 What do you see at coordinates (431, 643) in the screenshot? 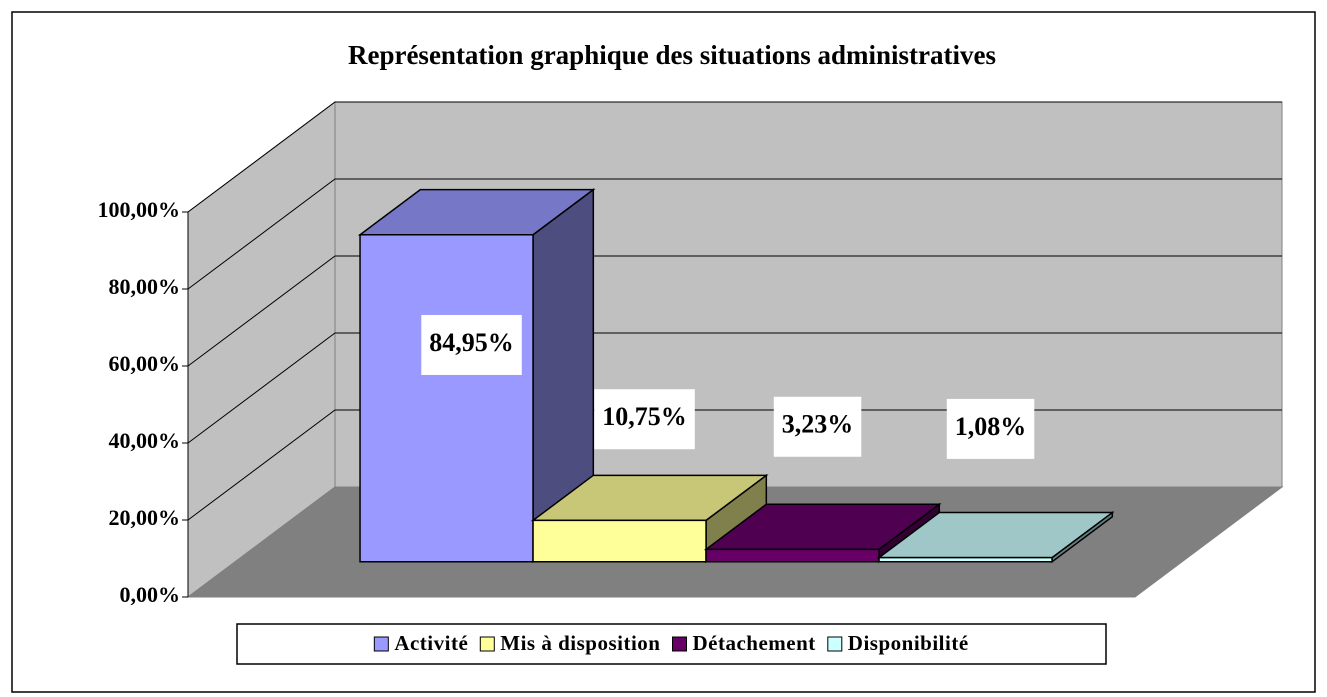
I see `legend-label: Activité` at bounding box center [431, 643].